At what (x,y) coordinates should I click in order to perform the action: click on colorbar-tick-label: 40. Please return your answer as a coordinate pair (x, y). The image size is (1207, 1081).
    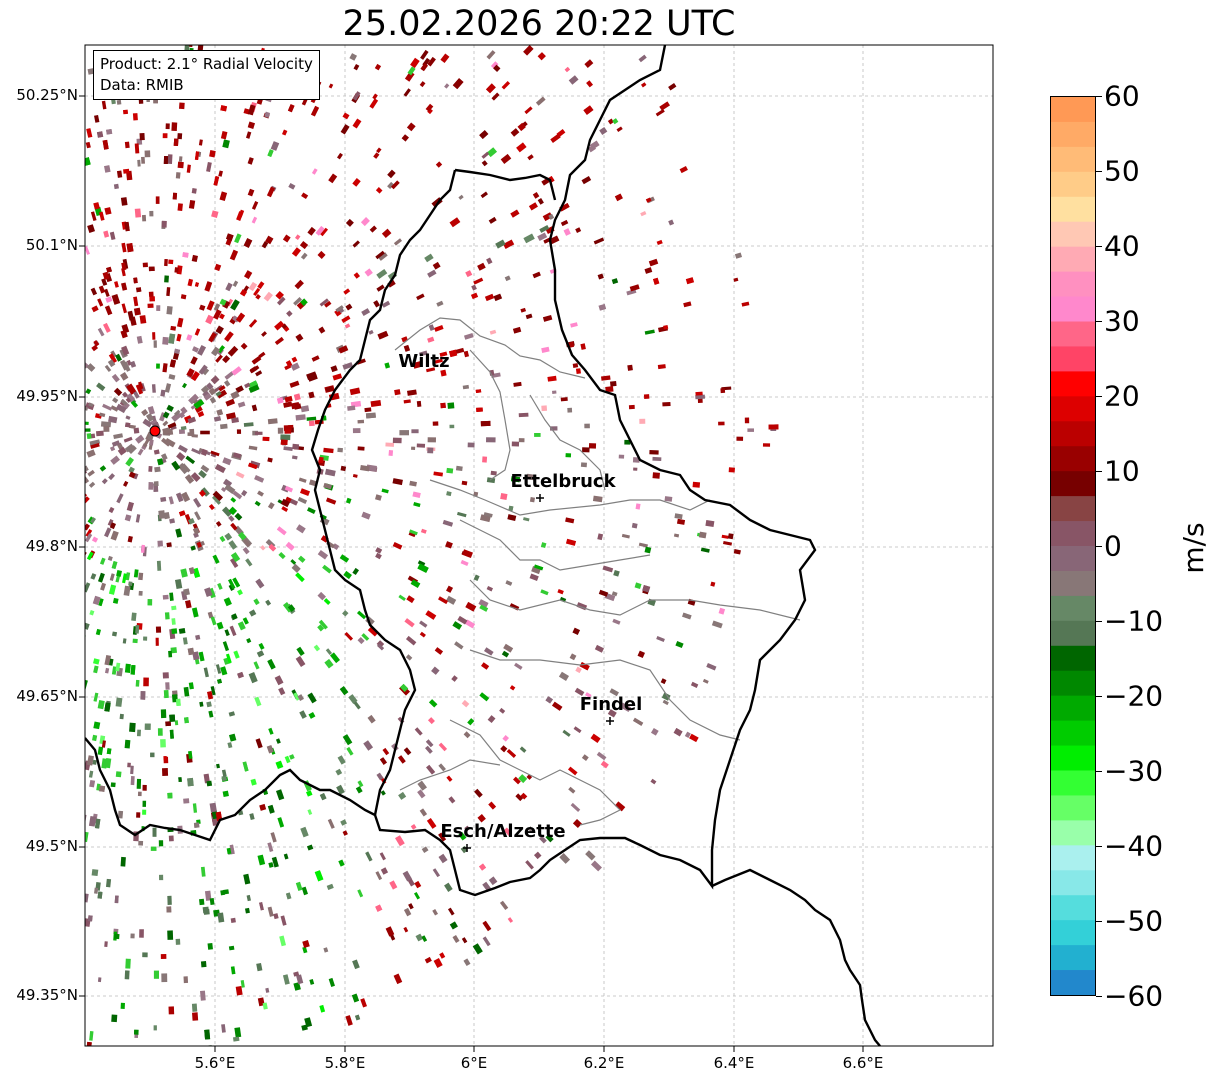
    Looking at the image, I should click on (1122, 246).